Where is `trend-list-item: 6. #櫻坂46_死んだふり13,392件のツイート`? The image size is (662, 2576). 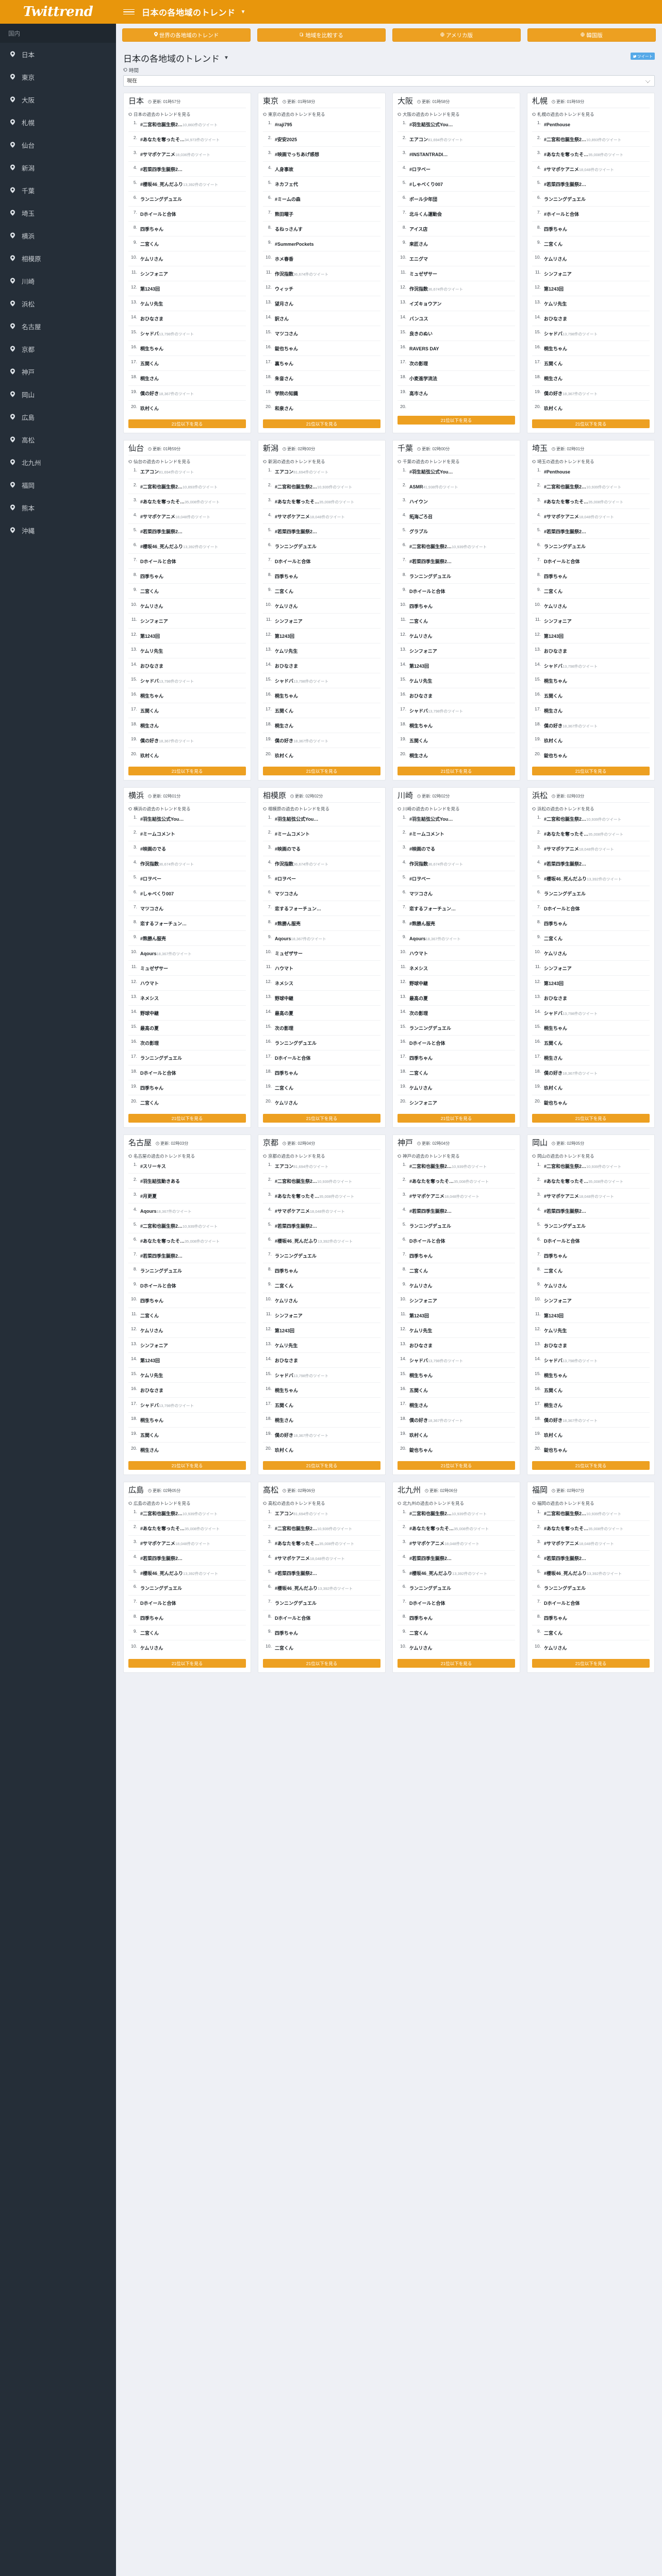
trend-list-item: 6. #櫻坂46_死んだふり13,392件のツイート is located at coordinates (322, 1240).